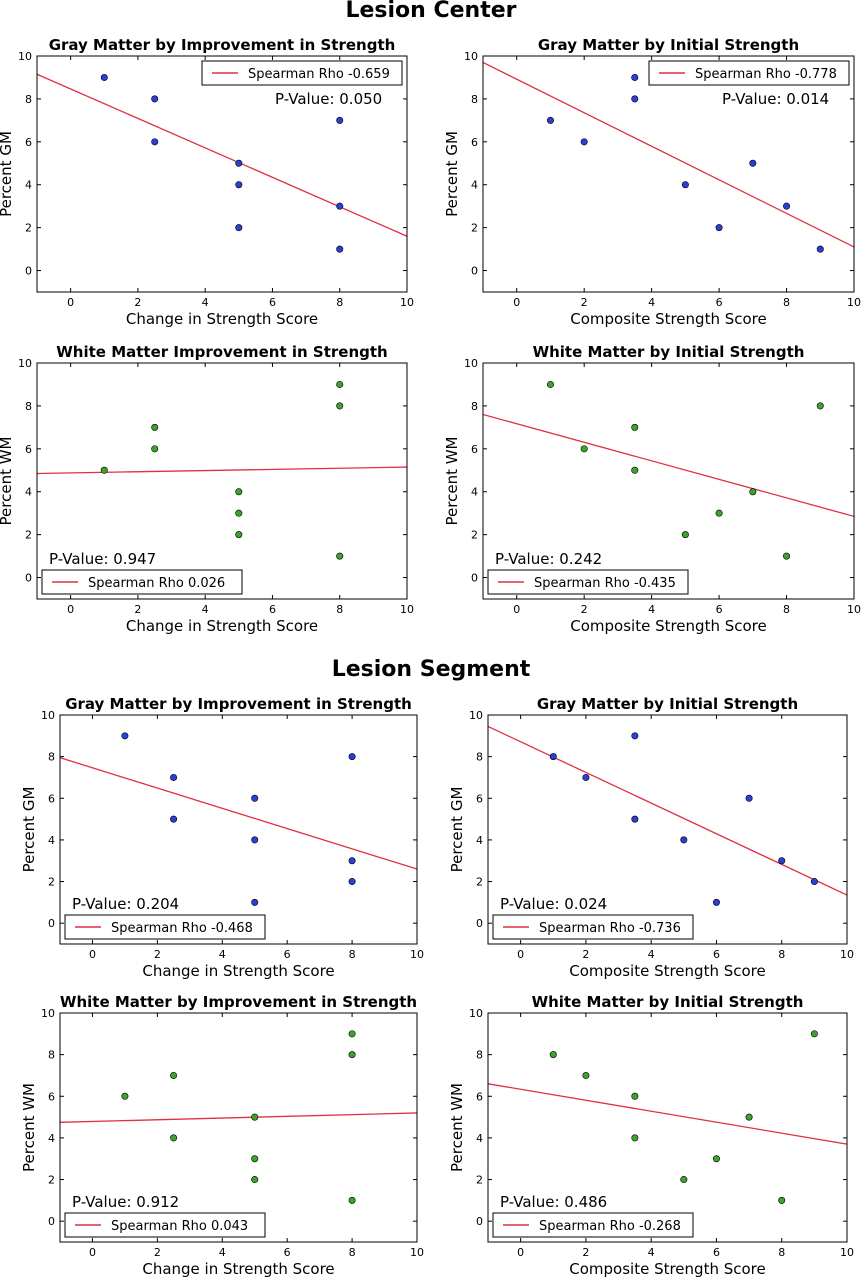 This screenshot has height=1280, width=862. Describe the element at coordinates (142, 582) in the screenshot. I see `legend: Spearman Rho 0.026` at that location.